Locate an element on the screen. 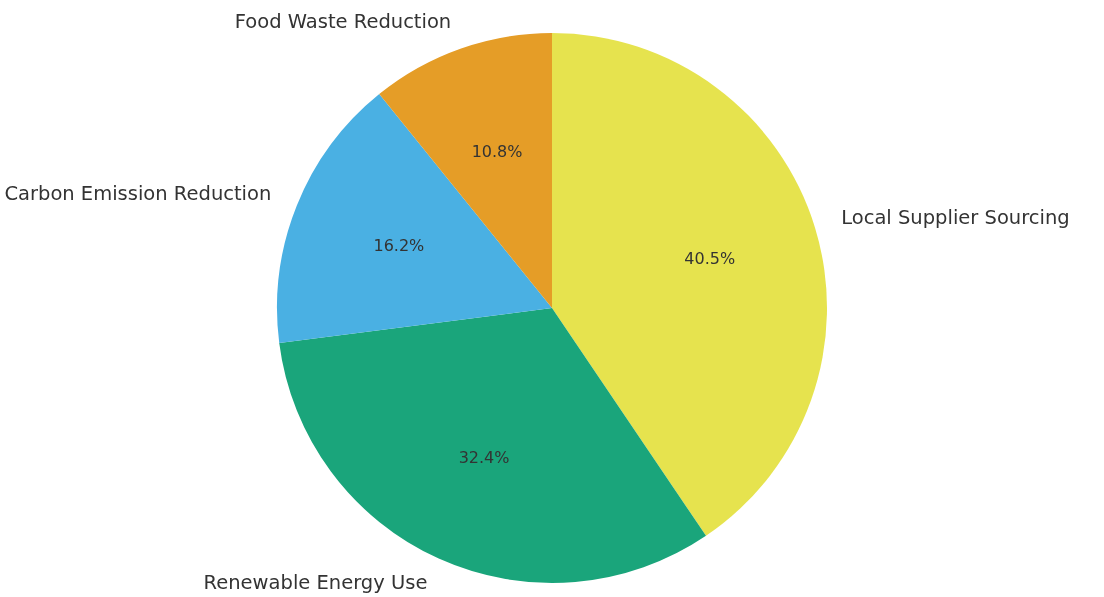 This screenshot has width=1104, height=597. slice-label: Food Waste Reduction is located at coordinates (343, 21).